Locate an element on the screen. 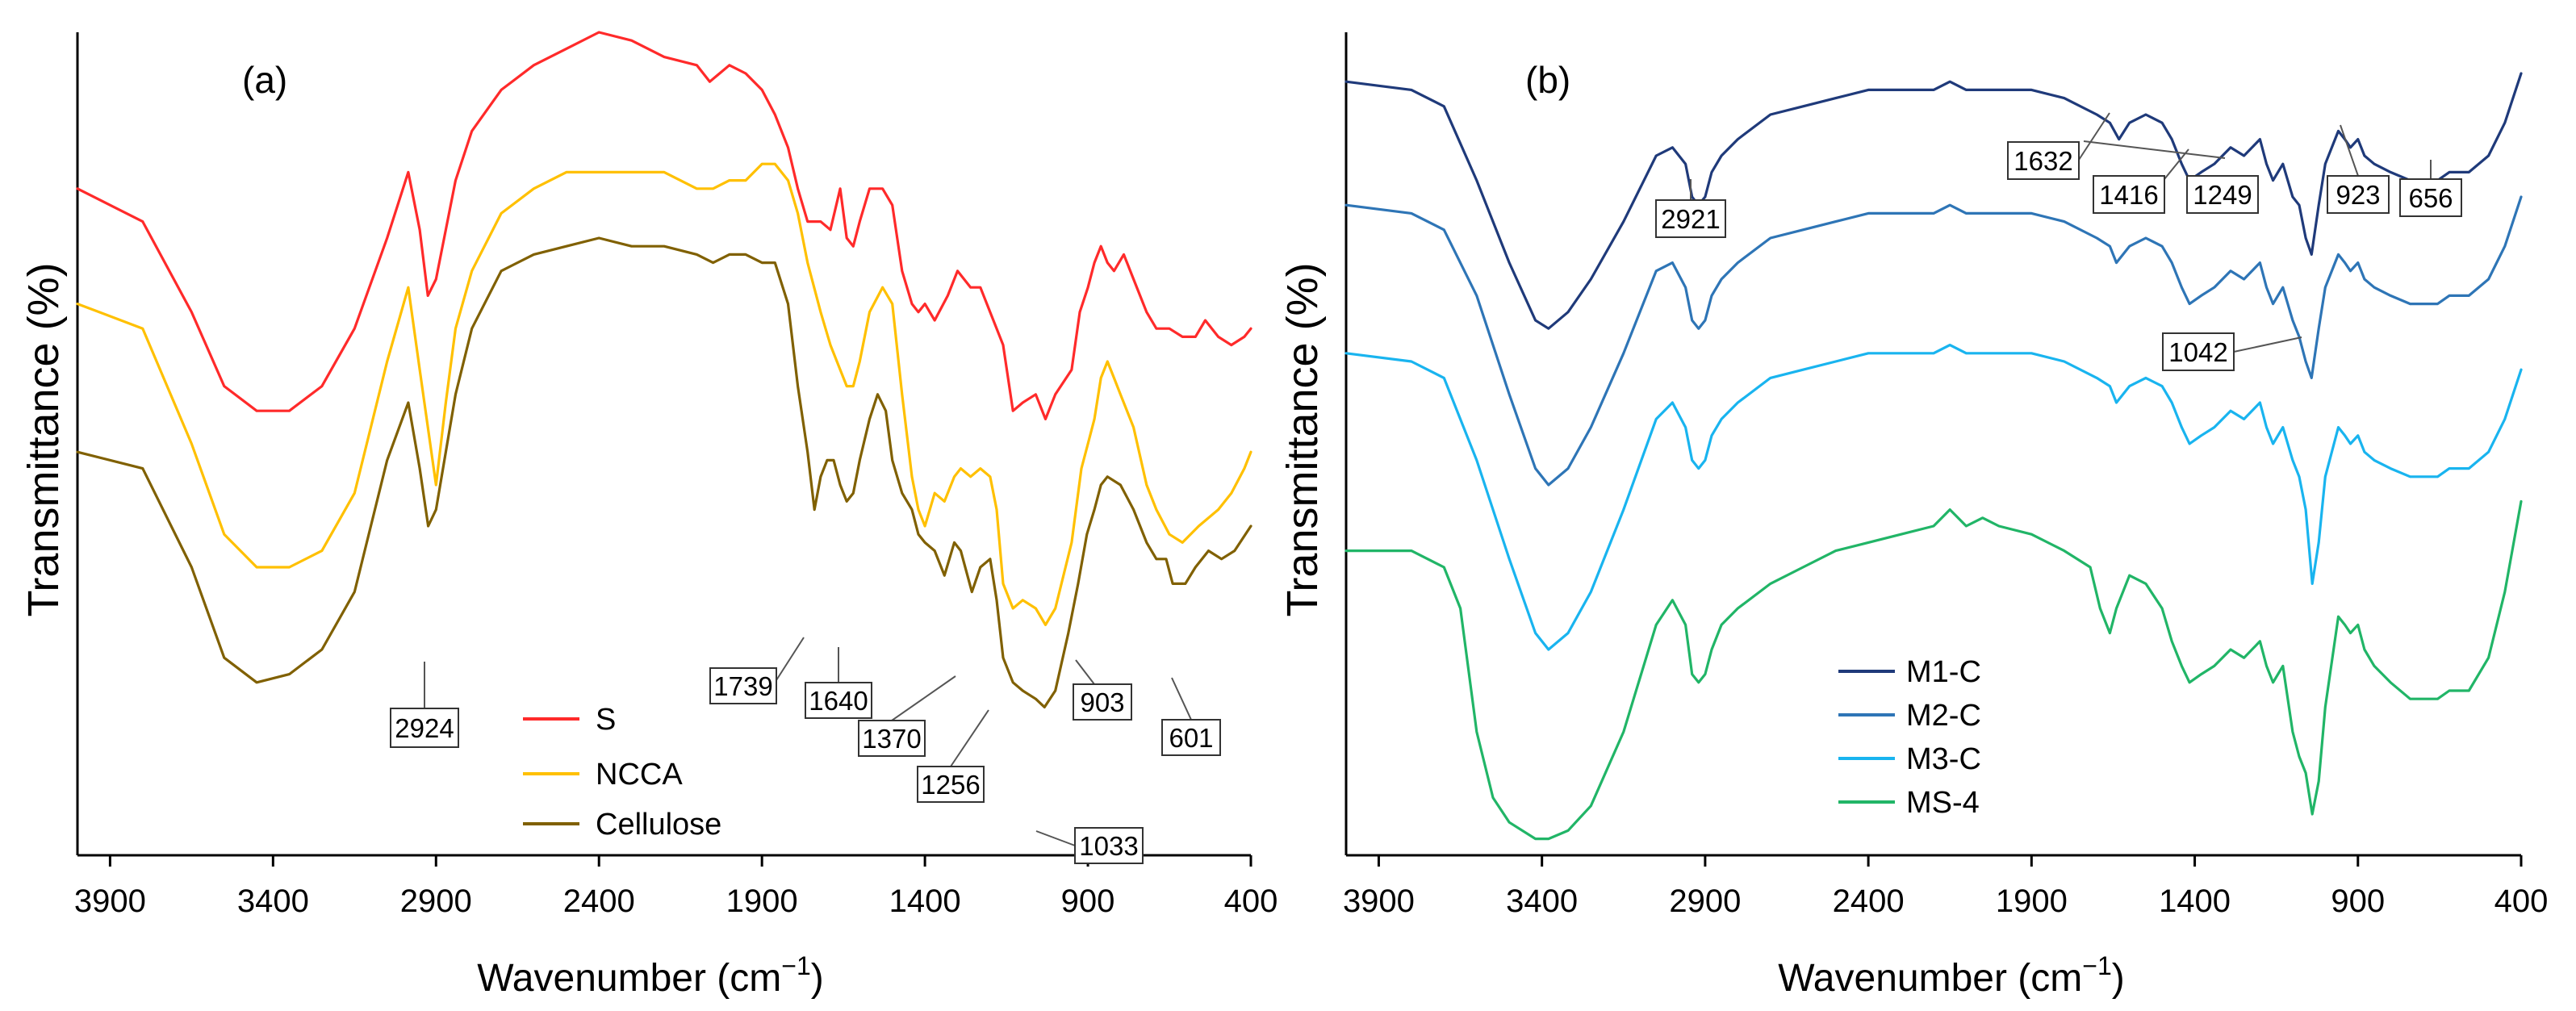 The image size is (2576, 1011). svg-text: 1739 is located at coordinates (742, 686).